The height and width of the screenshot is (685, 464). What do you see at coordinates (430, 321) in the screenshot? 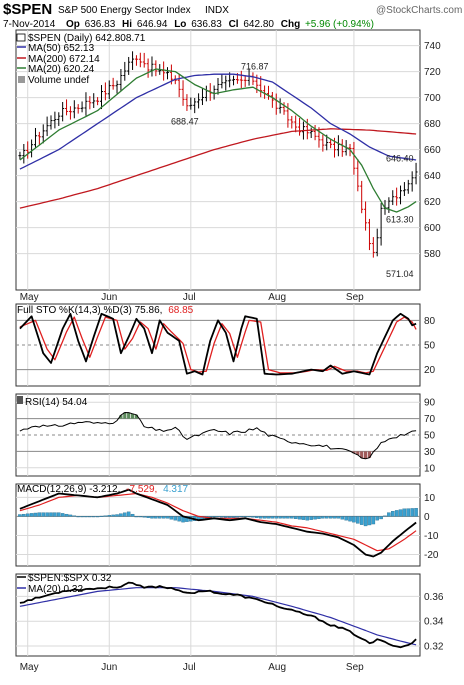
I see `y-tick-label: 80` at bounding box center [430, 321].